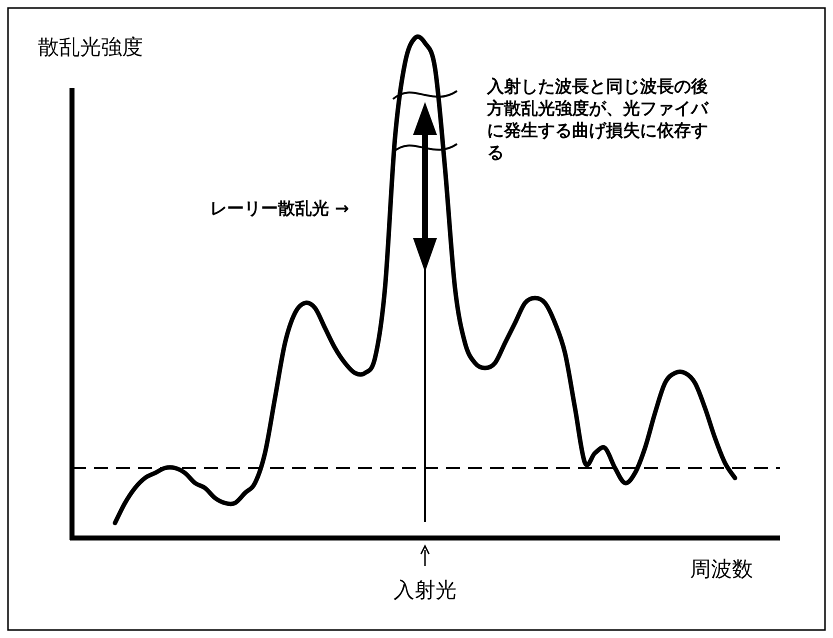 This screenshot has height=638, width=833. I want to click on text: 入射光, so click(425, 590).